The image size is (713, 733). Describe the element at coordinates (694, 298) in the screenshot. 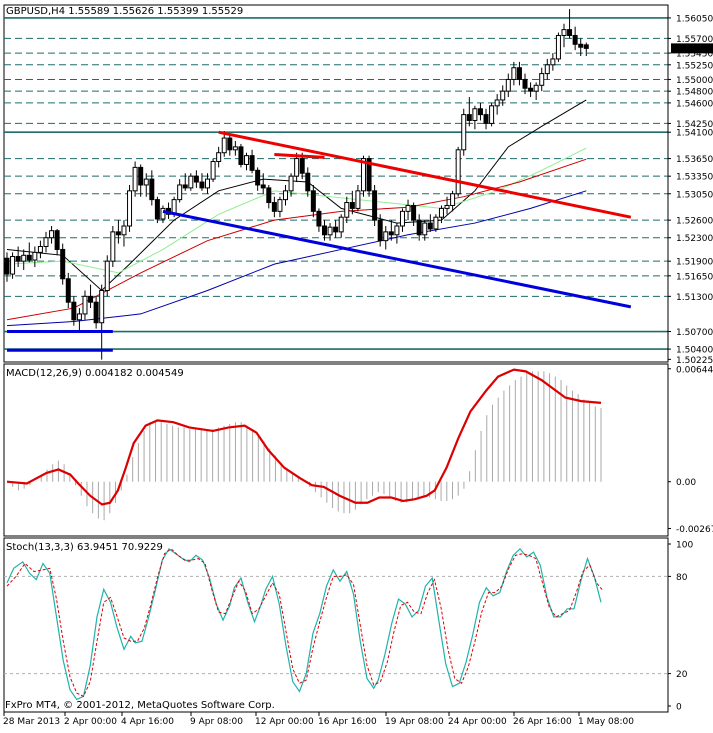

I see `price-axis-label: 1.51300` at that location.